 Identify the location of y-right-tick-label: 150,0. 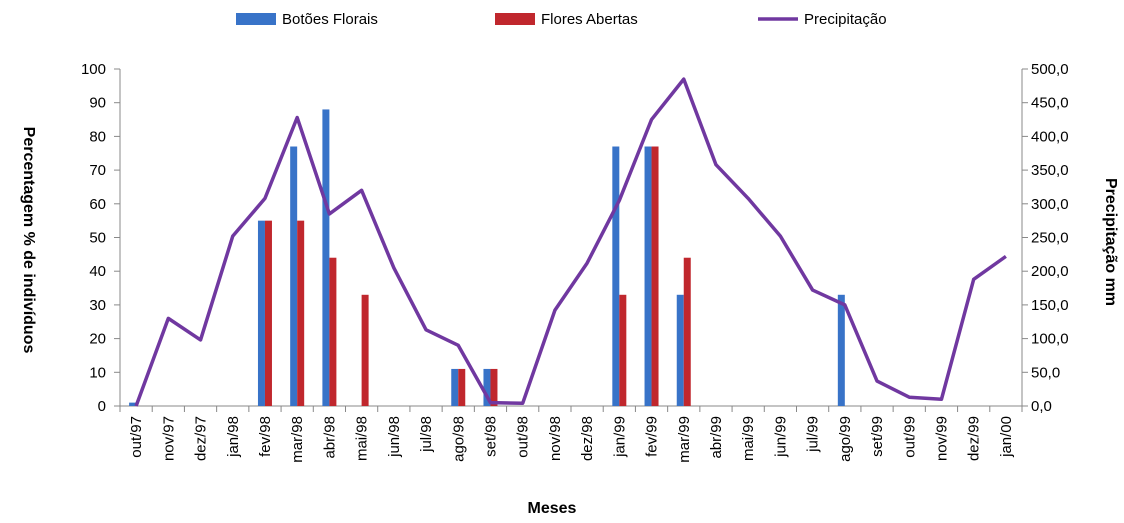
(1050, 305).